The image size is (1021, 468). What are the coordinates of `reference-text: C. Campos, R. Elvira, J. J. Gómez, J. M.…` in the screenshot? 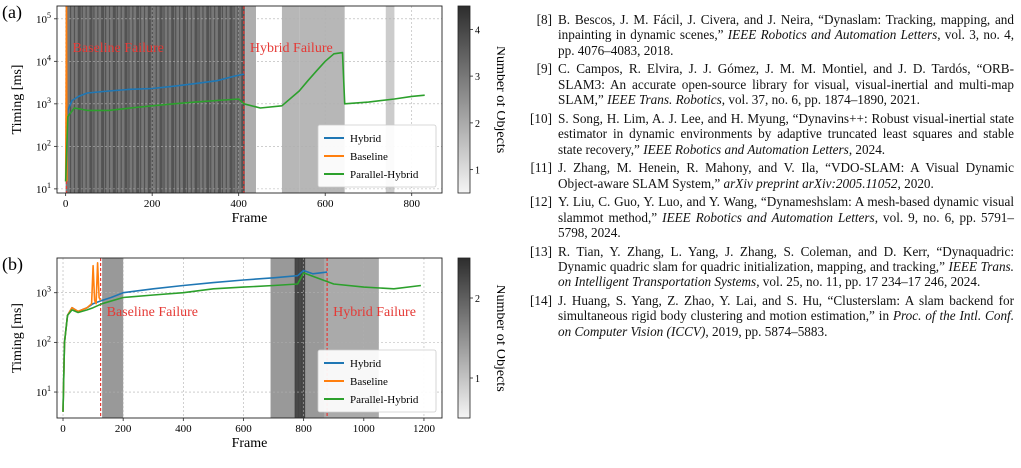 It's located at (786, 84).